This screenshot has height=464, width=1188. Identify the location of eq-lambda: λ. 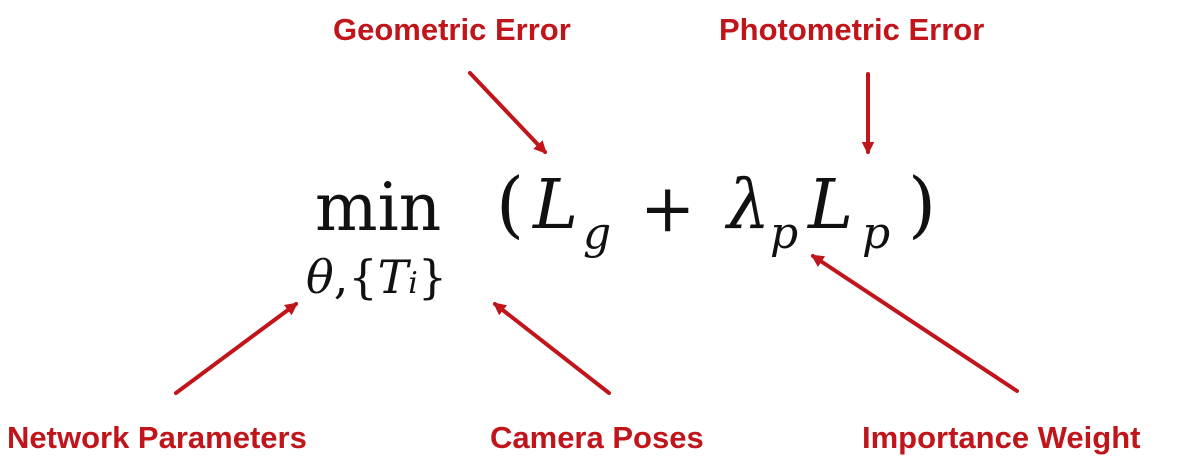
(749, 205).